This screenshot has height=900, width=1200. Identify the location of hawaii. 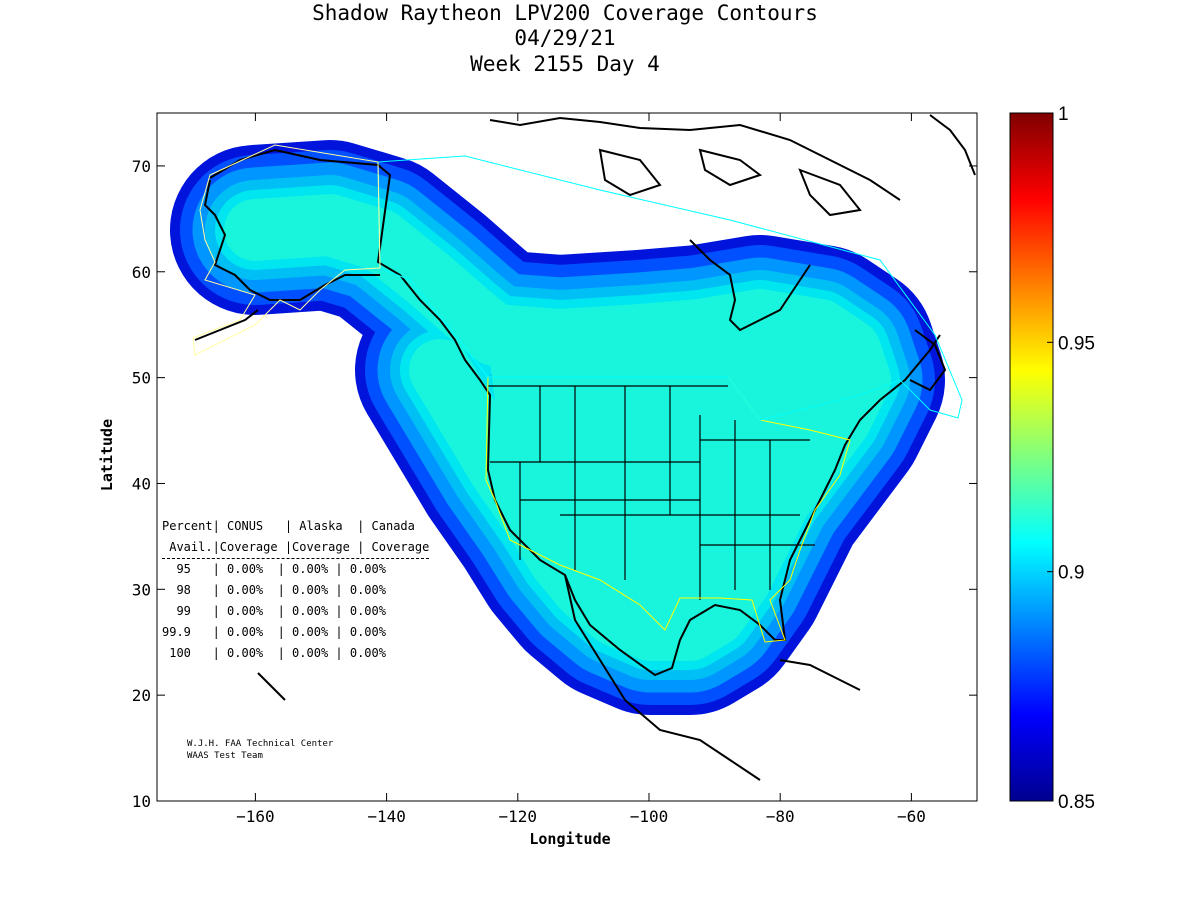
(271, 686).